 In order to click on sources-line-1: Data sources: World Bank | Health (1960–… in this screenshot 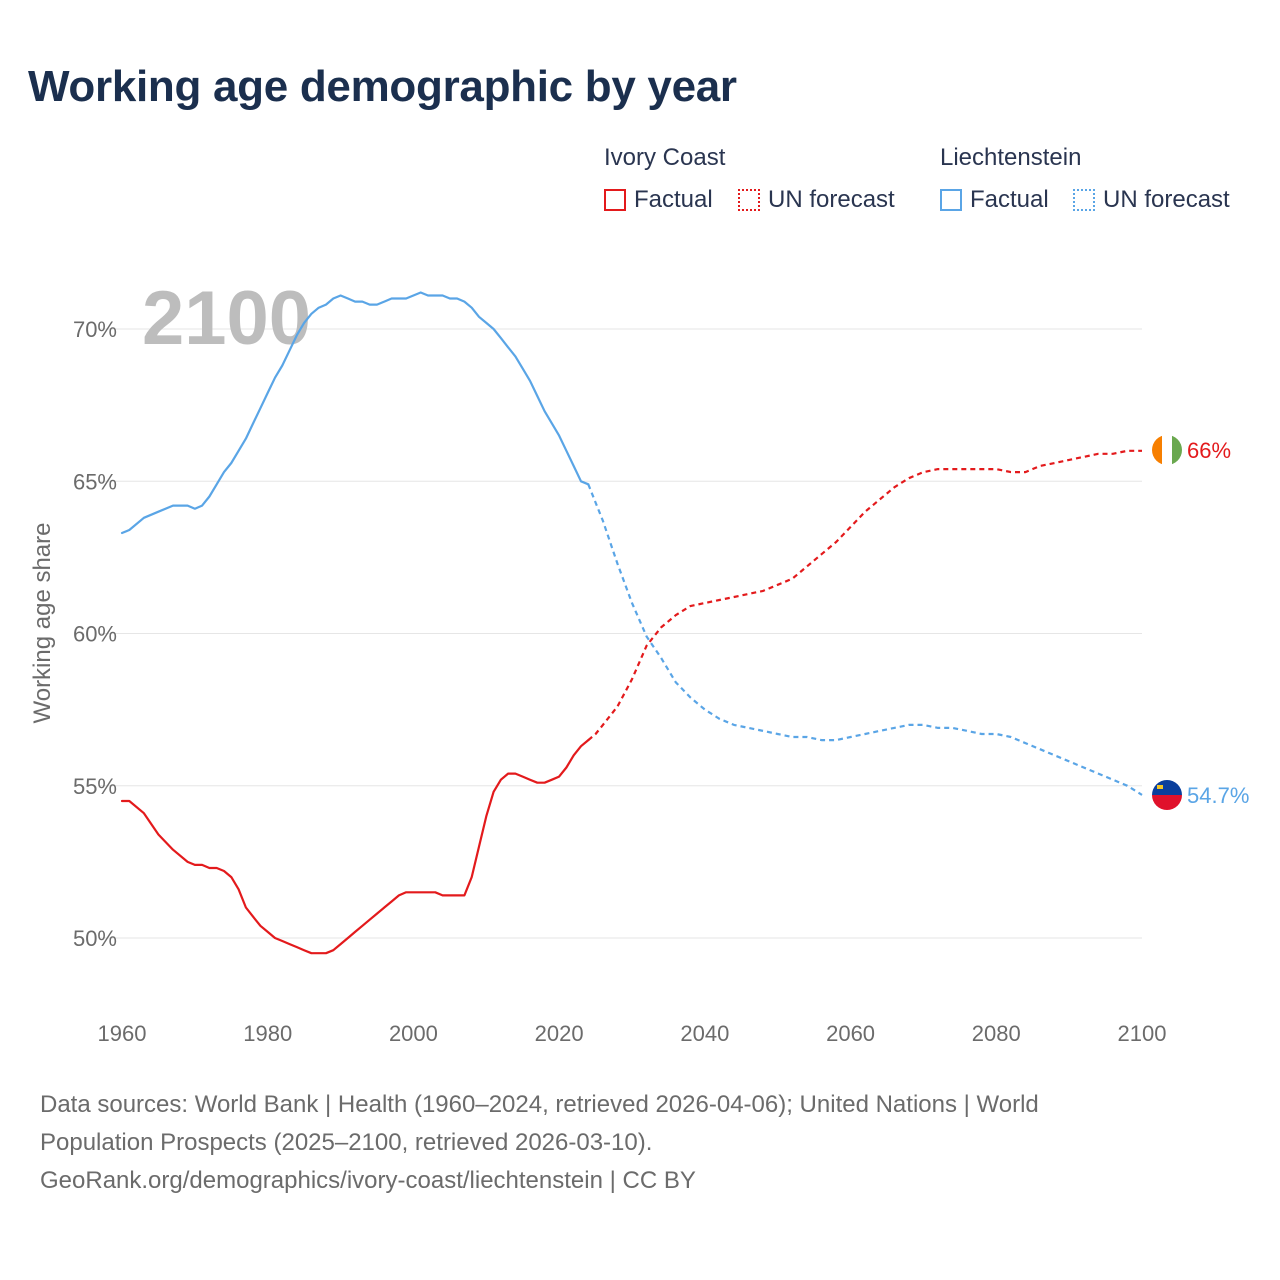, I will do `click(539, 1104)`.